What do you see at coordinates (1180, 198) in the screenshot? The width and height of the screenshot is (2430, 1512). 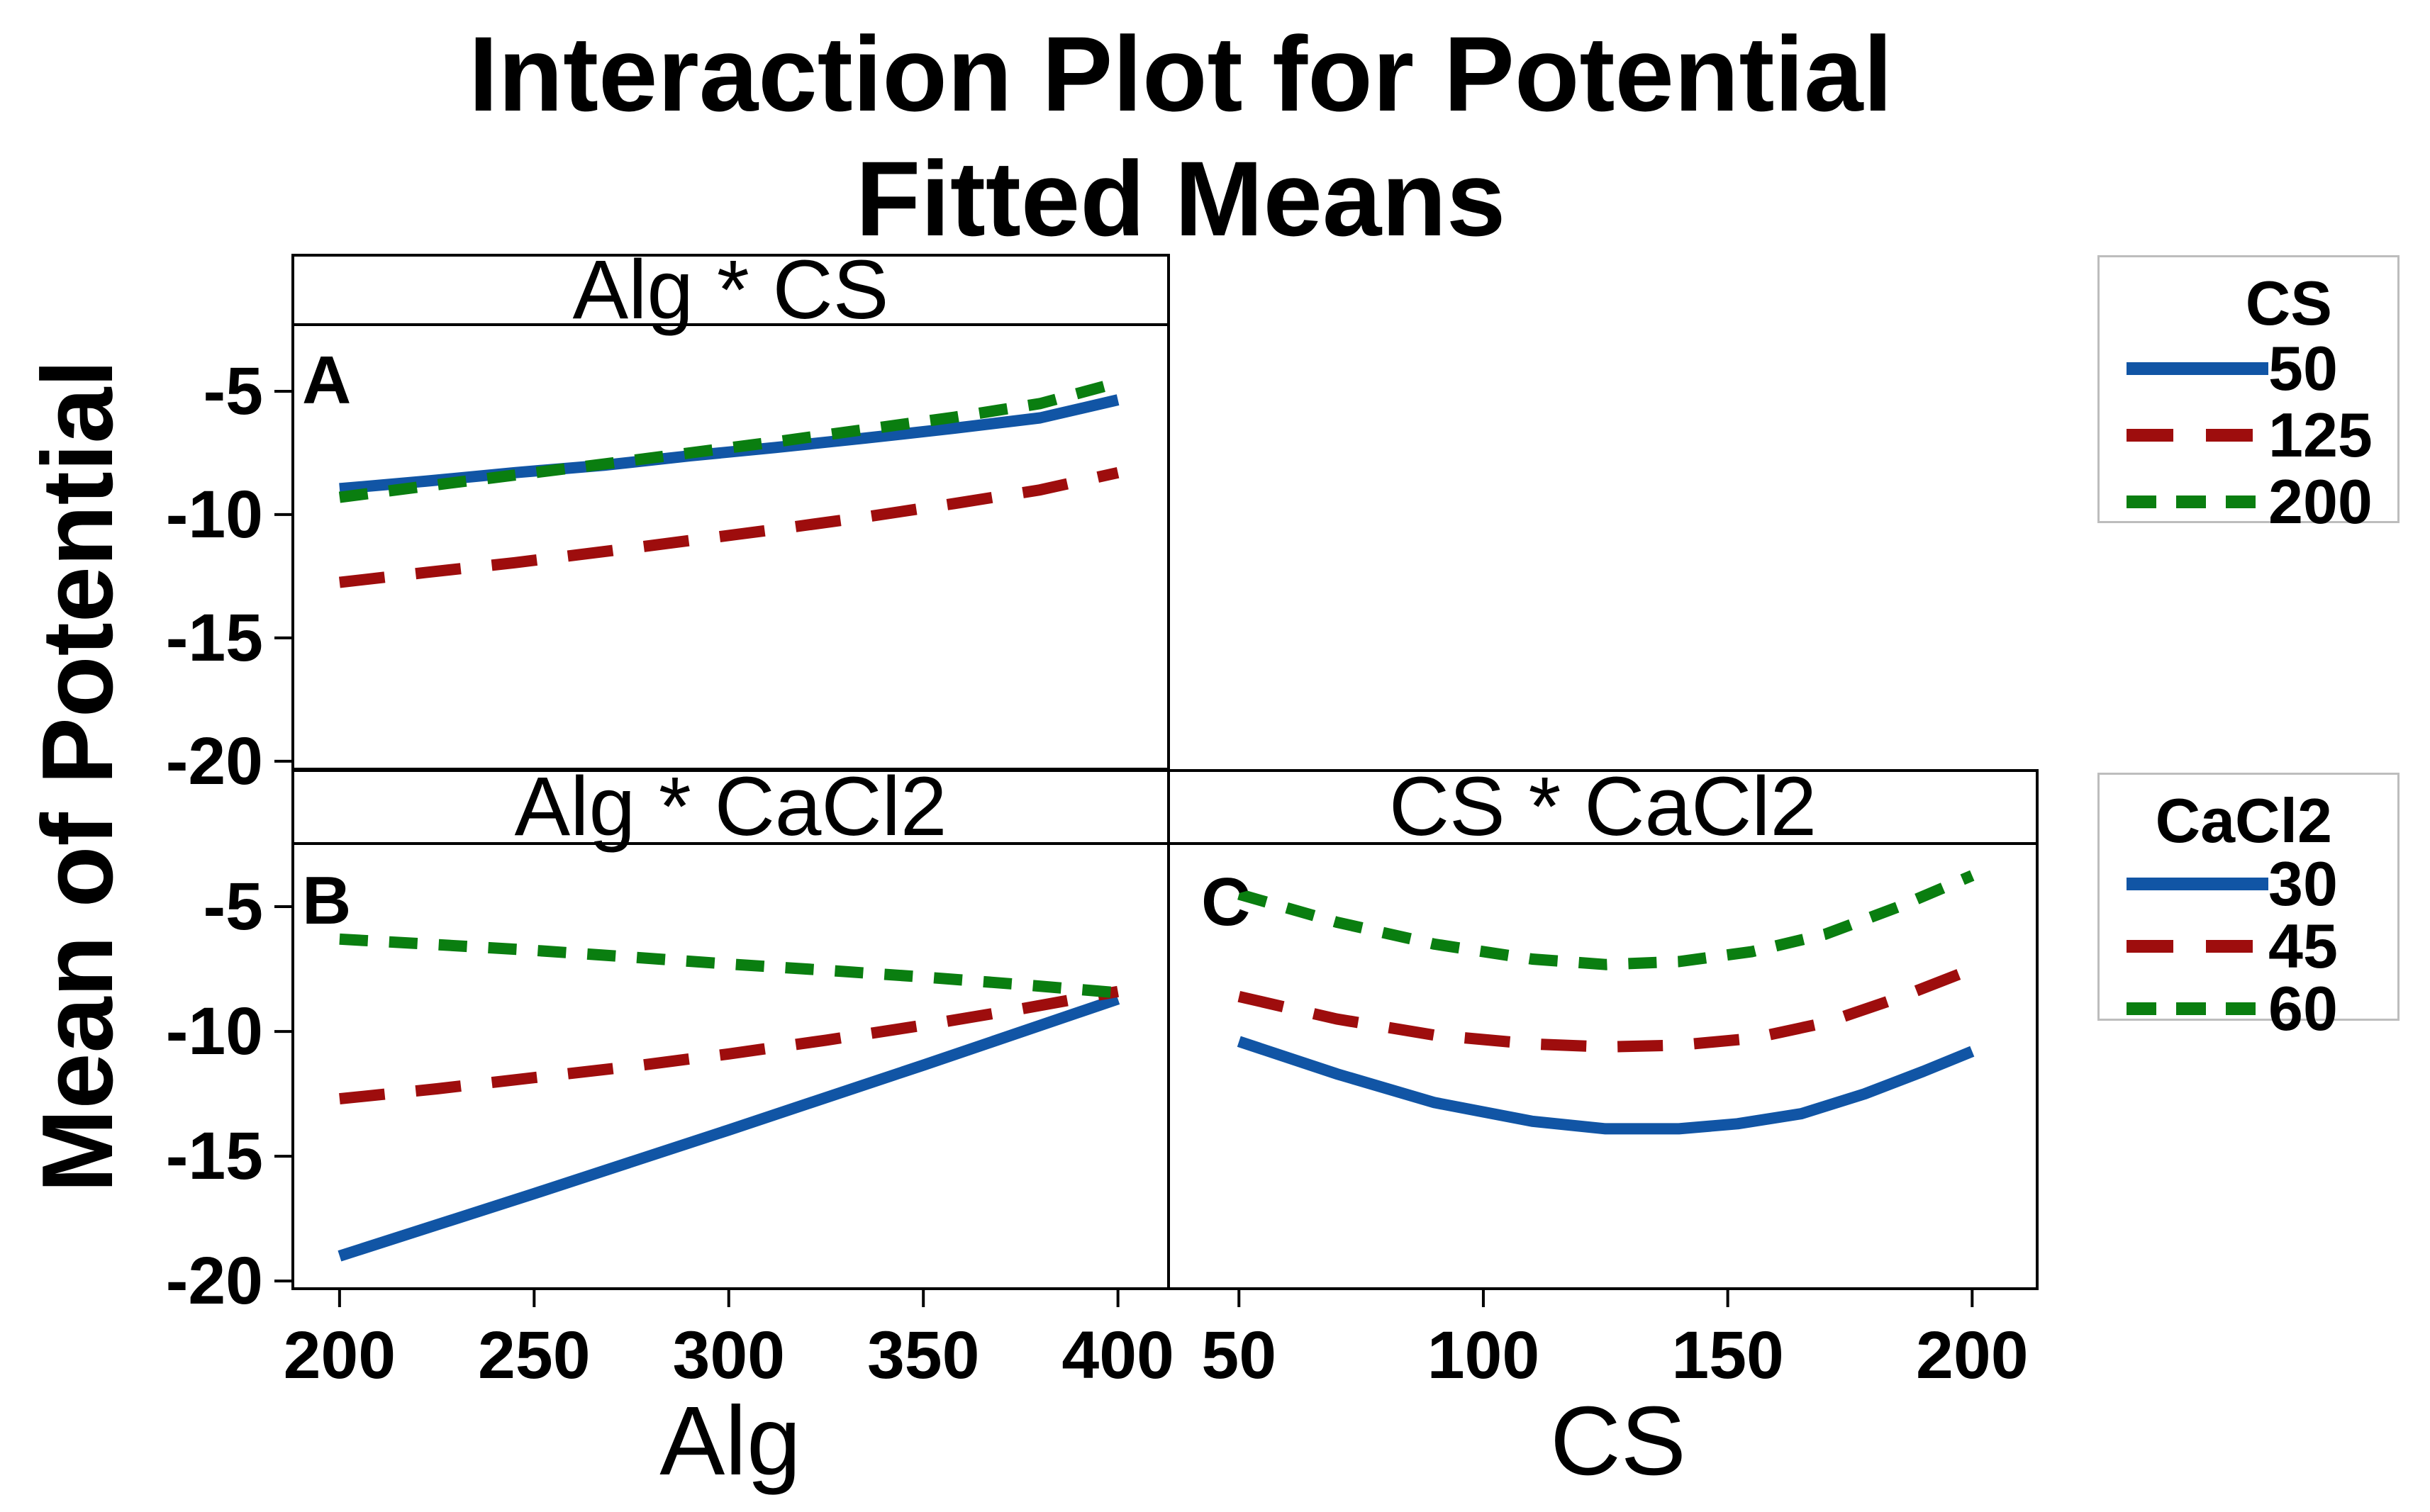 I see `chart-title-line2: Fitted Means` at bounding box center [1180, 198].